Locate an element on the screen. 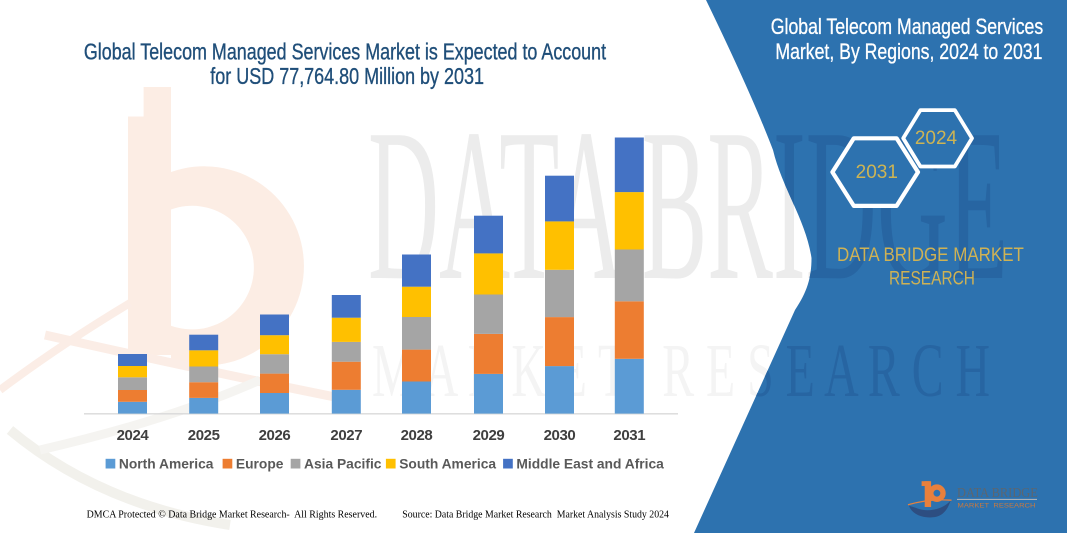  svg-text: Asia Pacific is located at coordinates (343, 464).